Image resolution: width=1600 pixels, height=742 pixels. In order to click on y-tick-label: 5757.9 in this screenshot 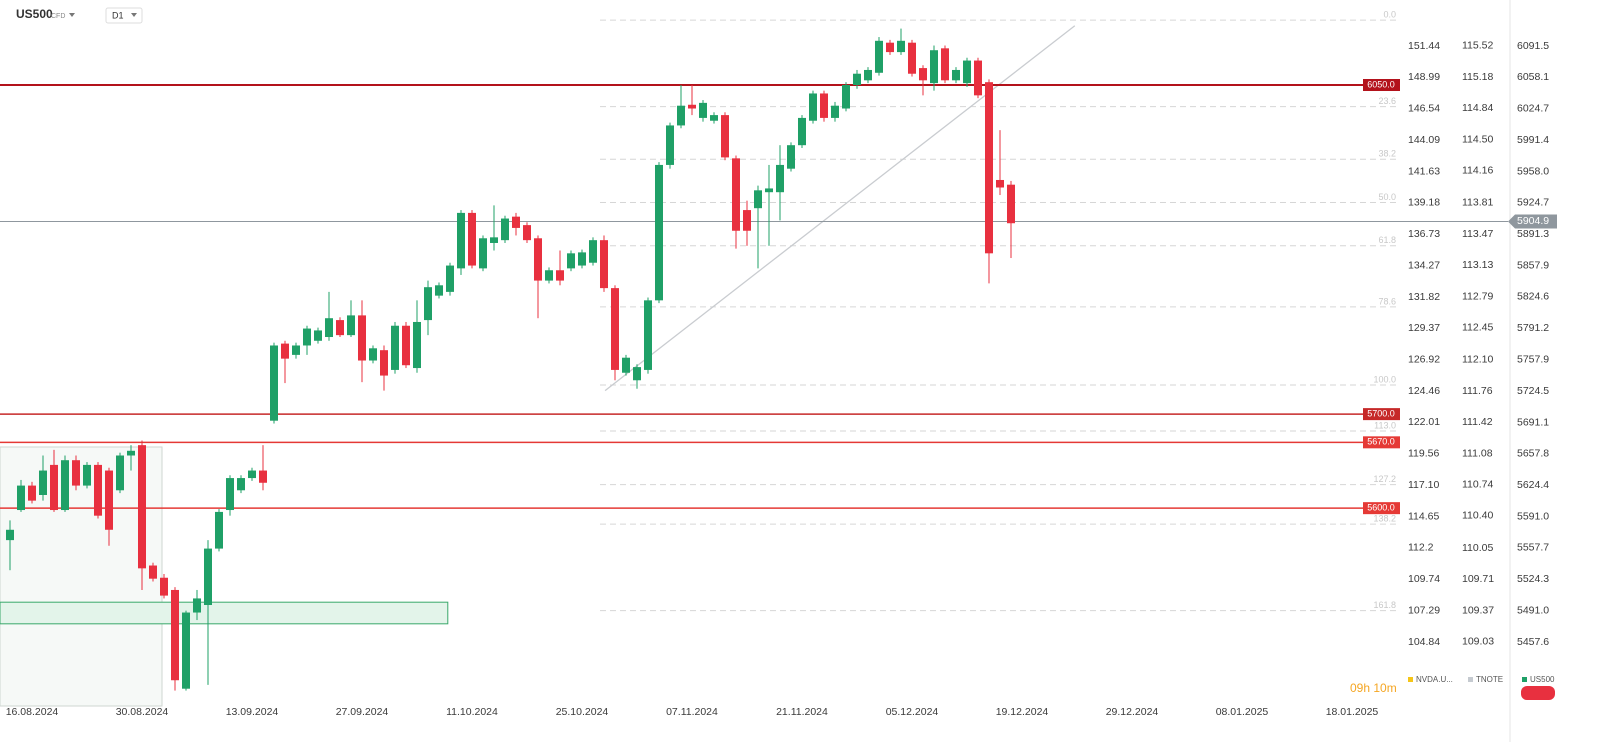, I will do `click(1533, 359)`.